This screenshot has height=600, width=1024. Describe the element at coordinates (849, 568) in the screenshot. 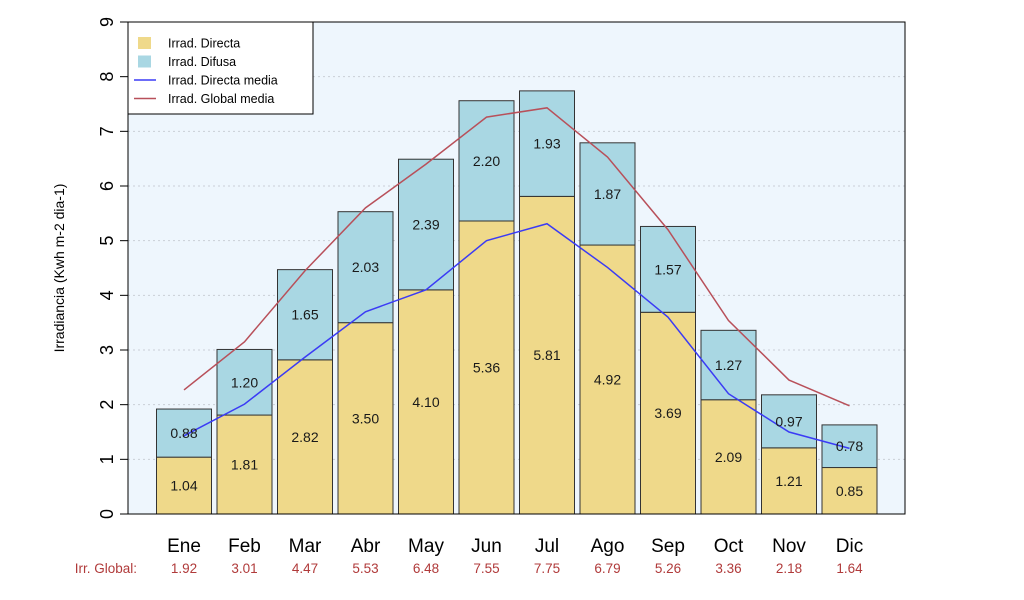

I see `global-value: 1.64` at that location.